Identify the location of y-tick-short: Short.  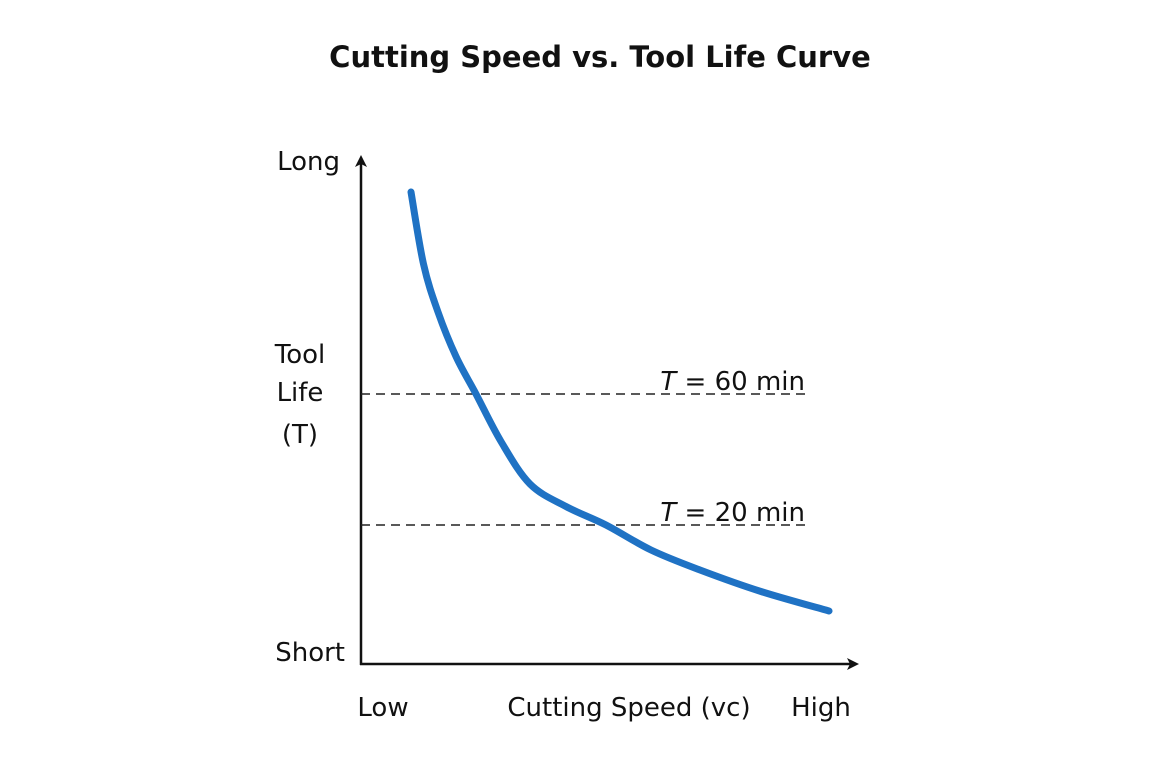
(310, 653).